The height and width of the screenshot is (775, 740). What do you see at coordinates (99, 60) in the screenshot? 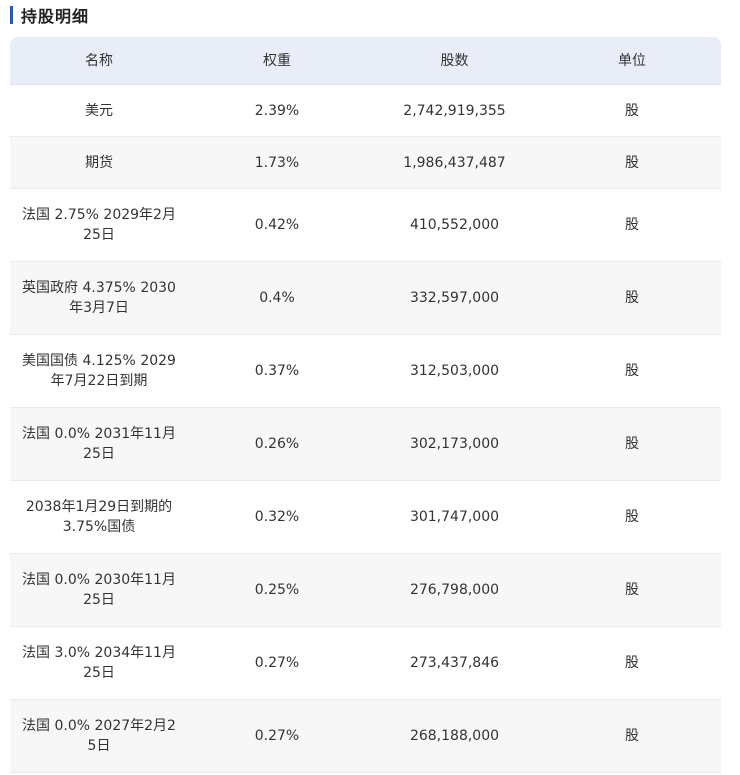
I see `column-header-name: 名称` at bounding box center [99, 60].